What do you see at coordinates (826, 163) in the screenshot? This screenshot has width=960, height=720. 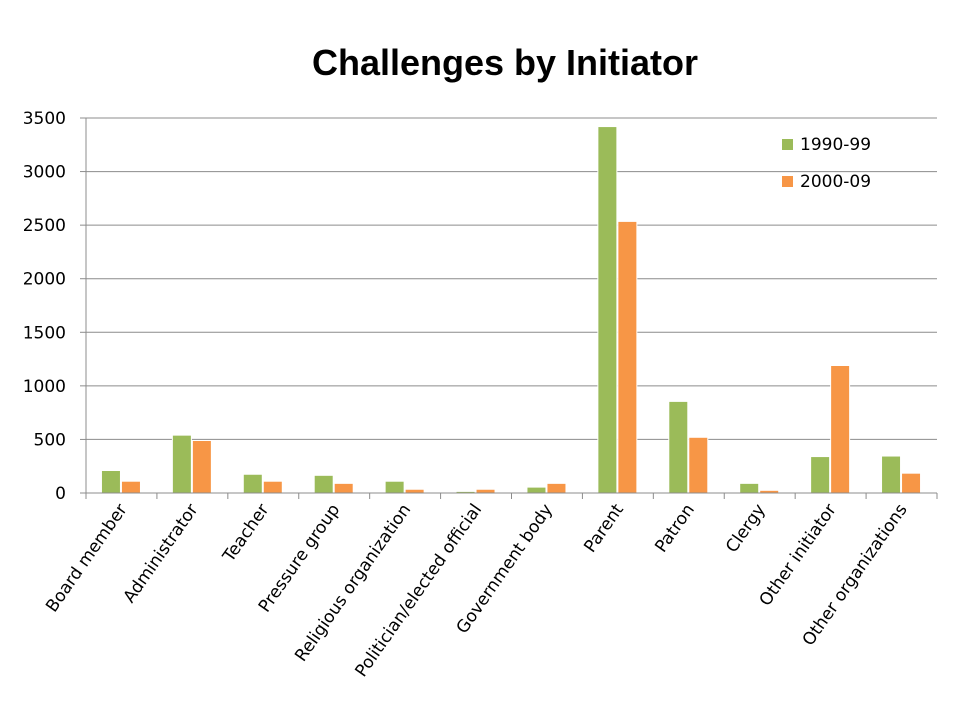 I see `legend: 1990-99 2000-09` at bounding box center [826, 163].